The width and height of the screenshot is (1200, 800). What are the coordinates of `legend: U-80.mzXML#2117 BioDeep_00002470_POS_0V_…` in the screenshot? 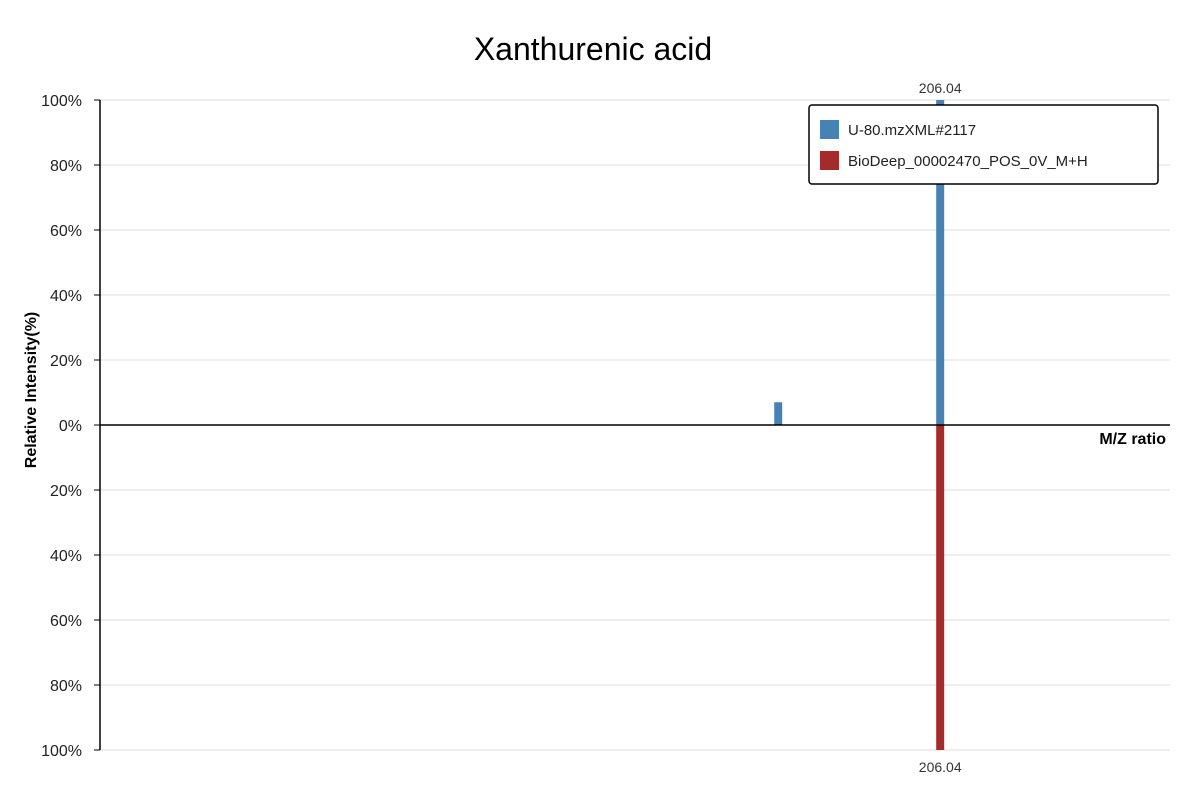 It's located at (983, 144).